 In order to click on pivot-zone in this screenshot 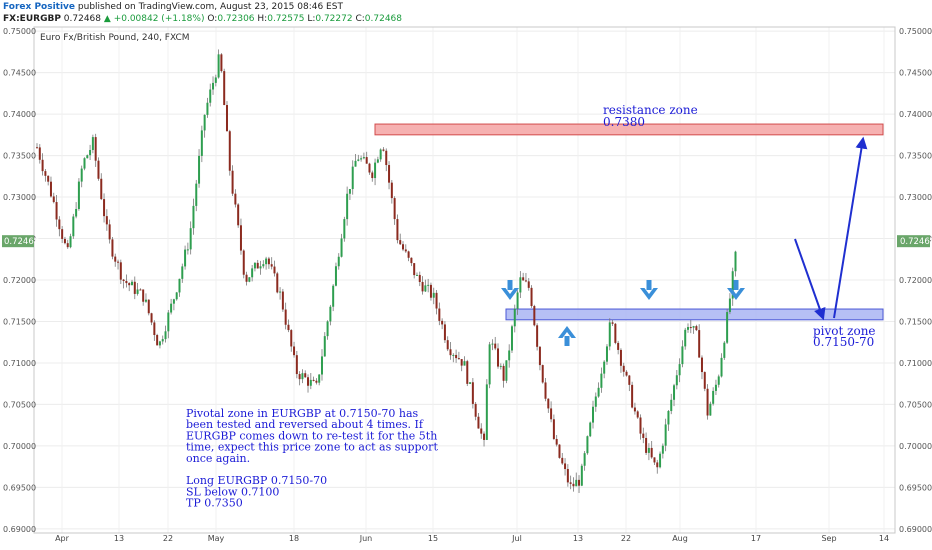, I will do `click(694, 314)`.